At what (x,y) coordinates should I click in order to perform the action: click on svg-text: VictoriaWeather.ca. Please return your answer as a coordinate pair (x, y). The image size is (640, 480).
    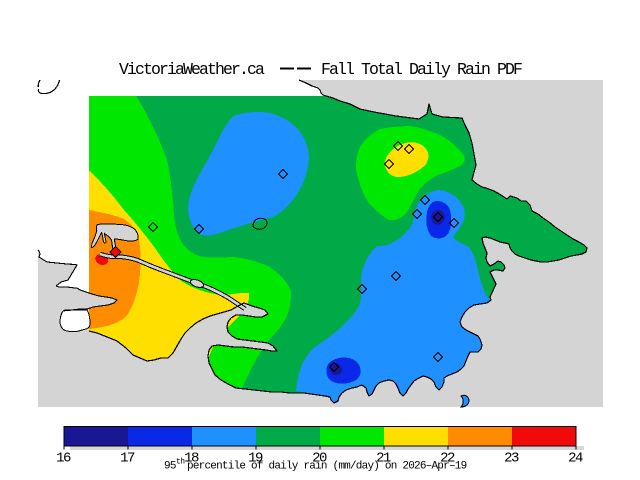
    Looking at the image, I should click on (192, 69).